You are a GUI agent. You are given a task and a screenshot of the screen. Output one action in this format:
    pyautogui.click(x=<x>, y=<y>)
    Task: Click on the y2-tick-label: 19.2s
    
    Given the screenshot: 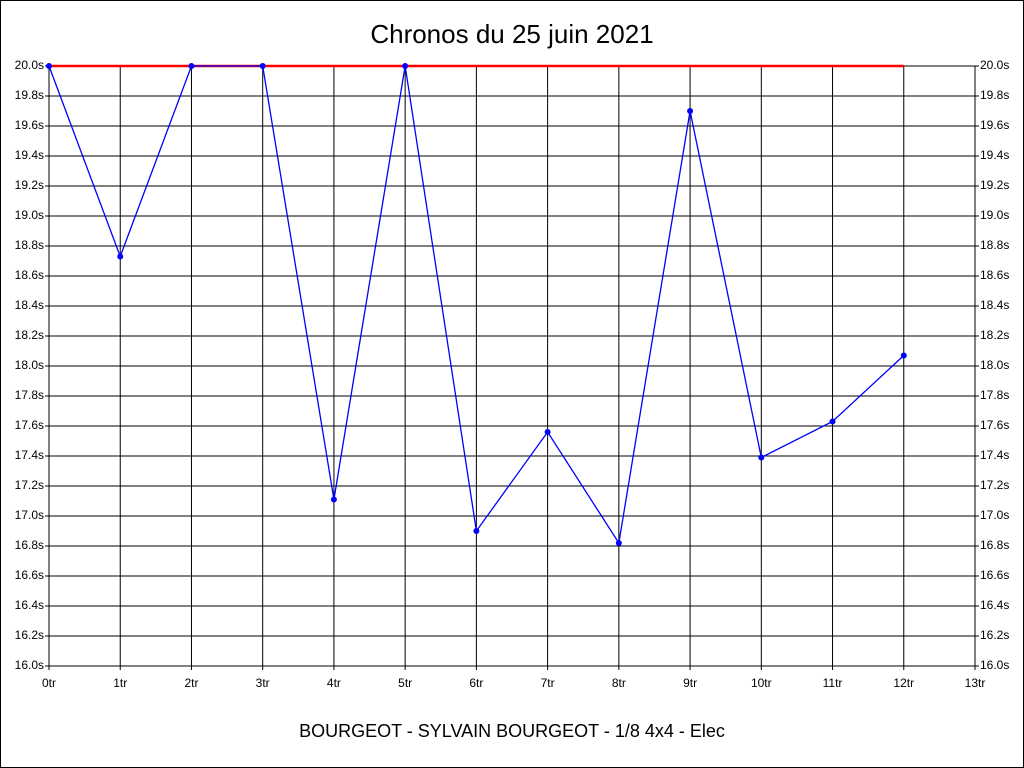 What is the action you would take?
    pyautogui.click(x=994, y=185)
    